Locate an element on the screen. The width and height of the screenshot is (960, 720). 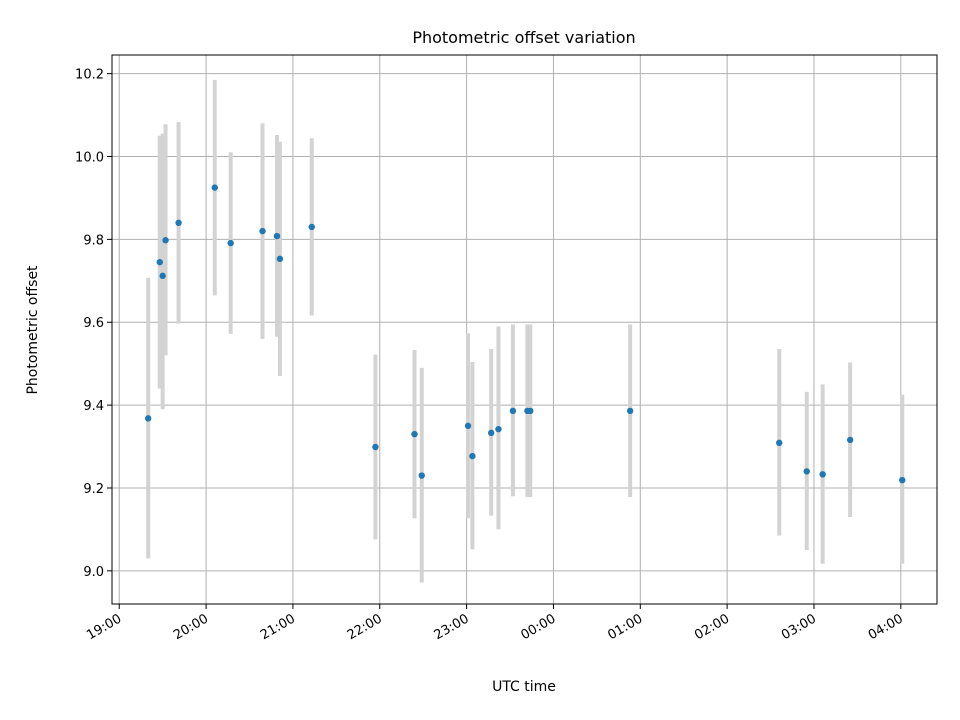
x-tick-label: 23:00 is located at coordinates (452, 627).